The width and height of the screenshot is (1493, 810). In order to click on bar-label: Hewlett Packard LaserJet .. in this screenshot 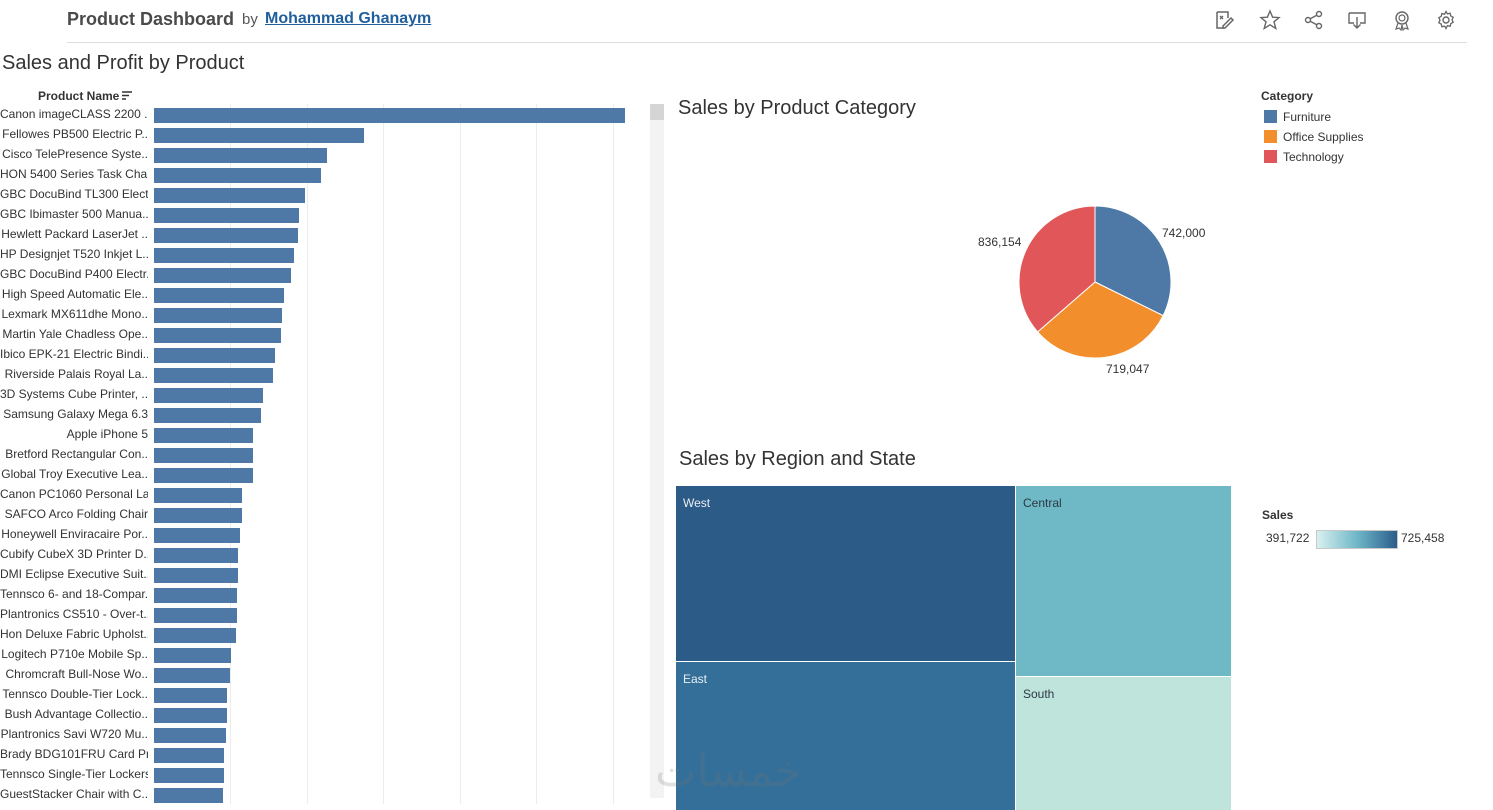, I will do `click(74, 234)`.